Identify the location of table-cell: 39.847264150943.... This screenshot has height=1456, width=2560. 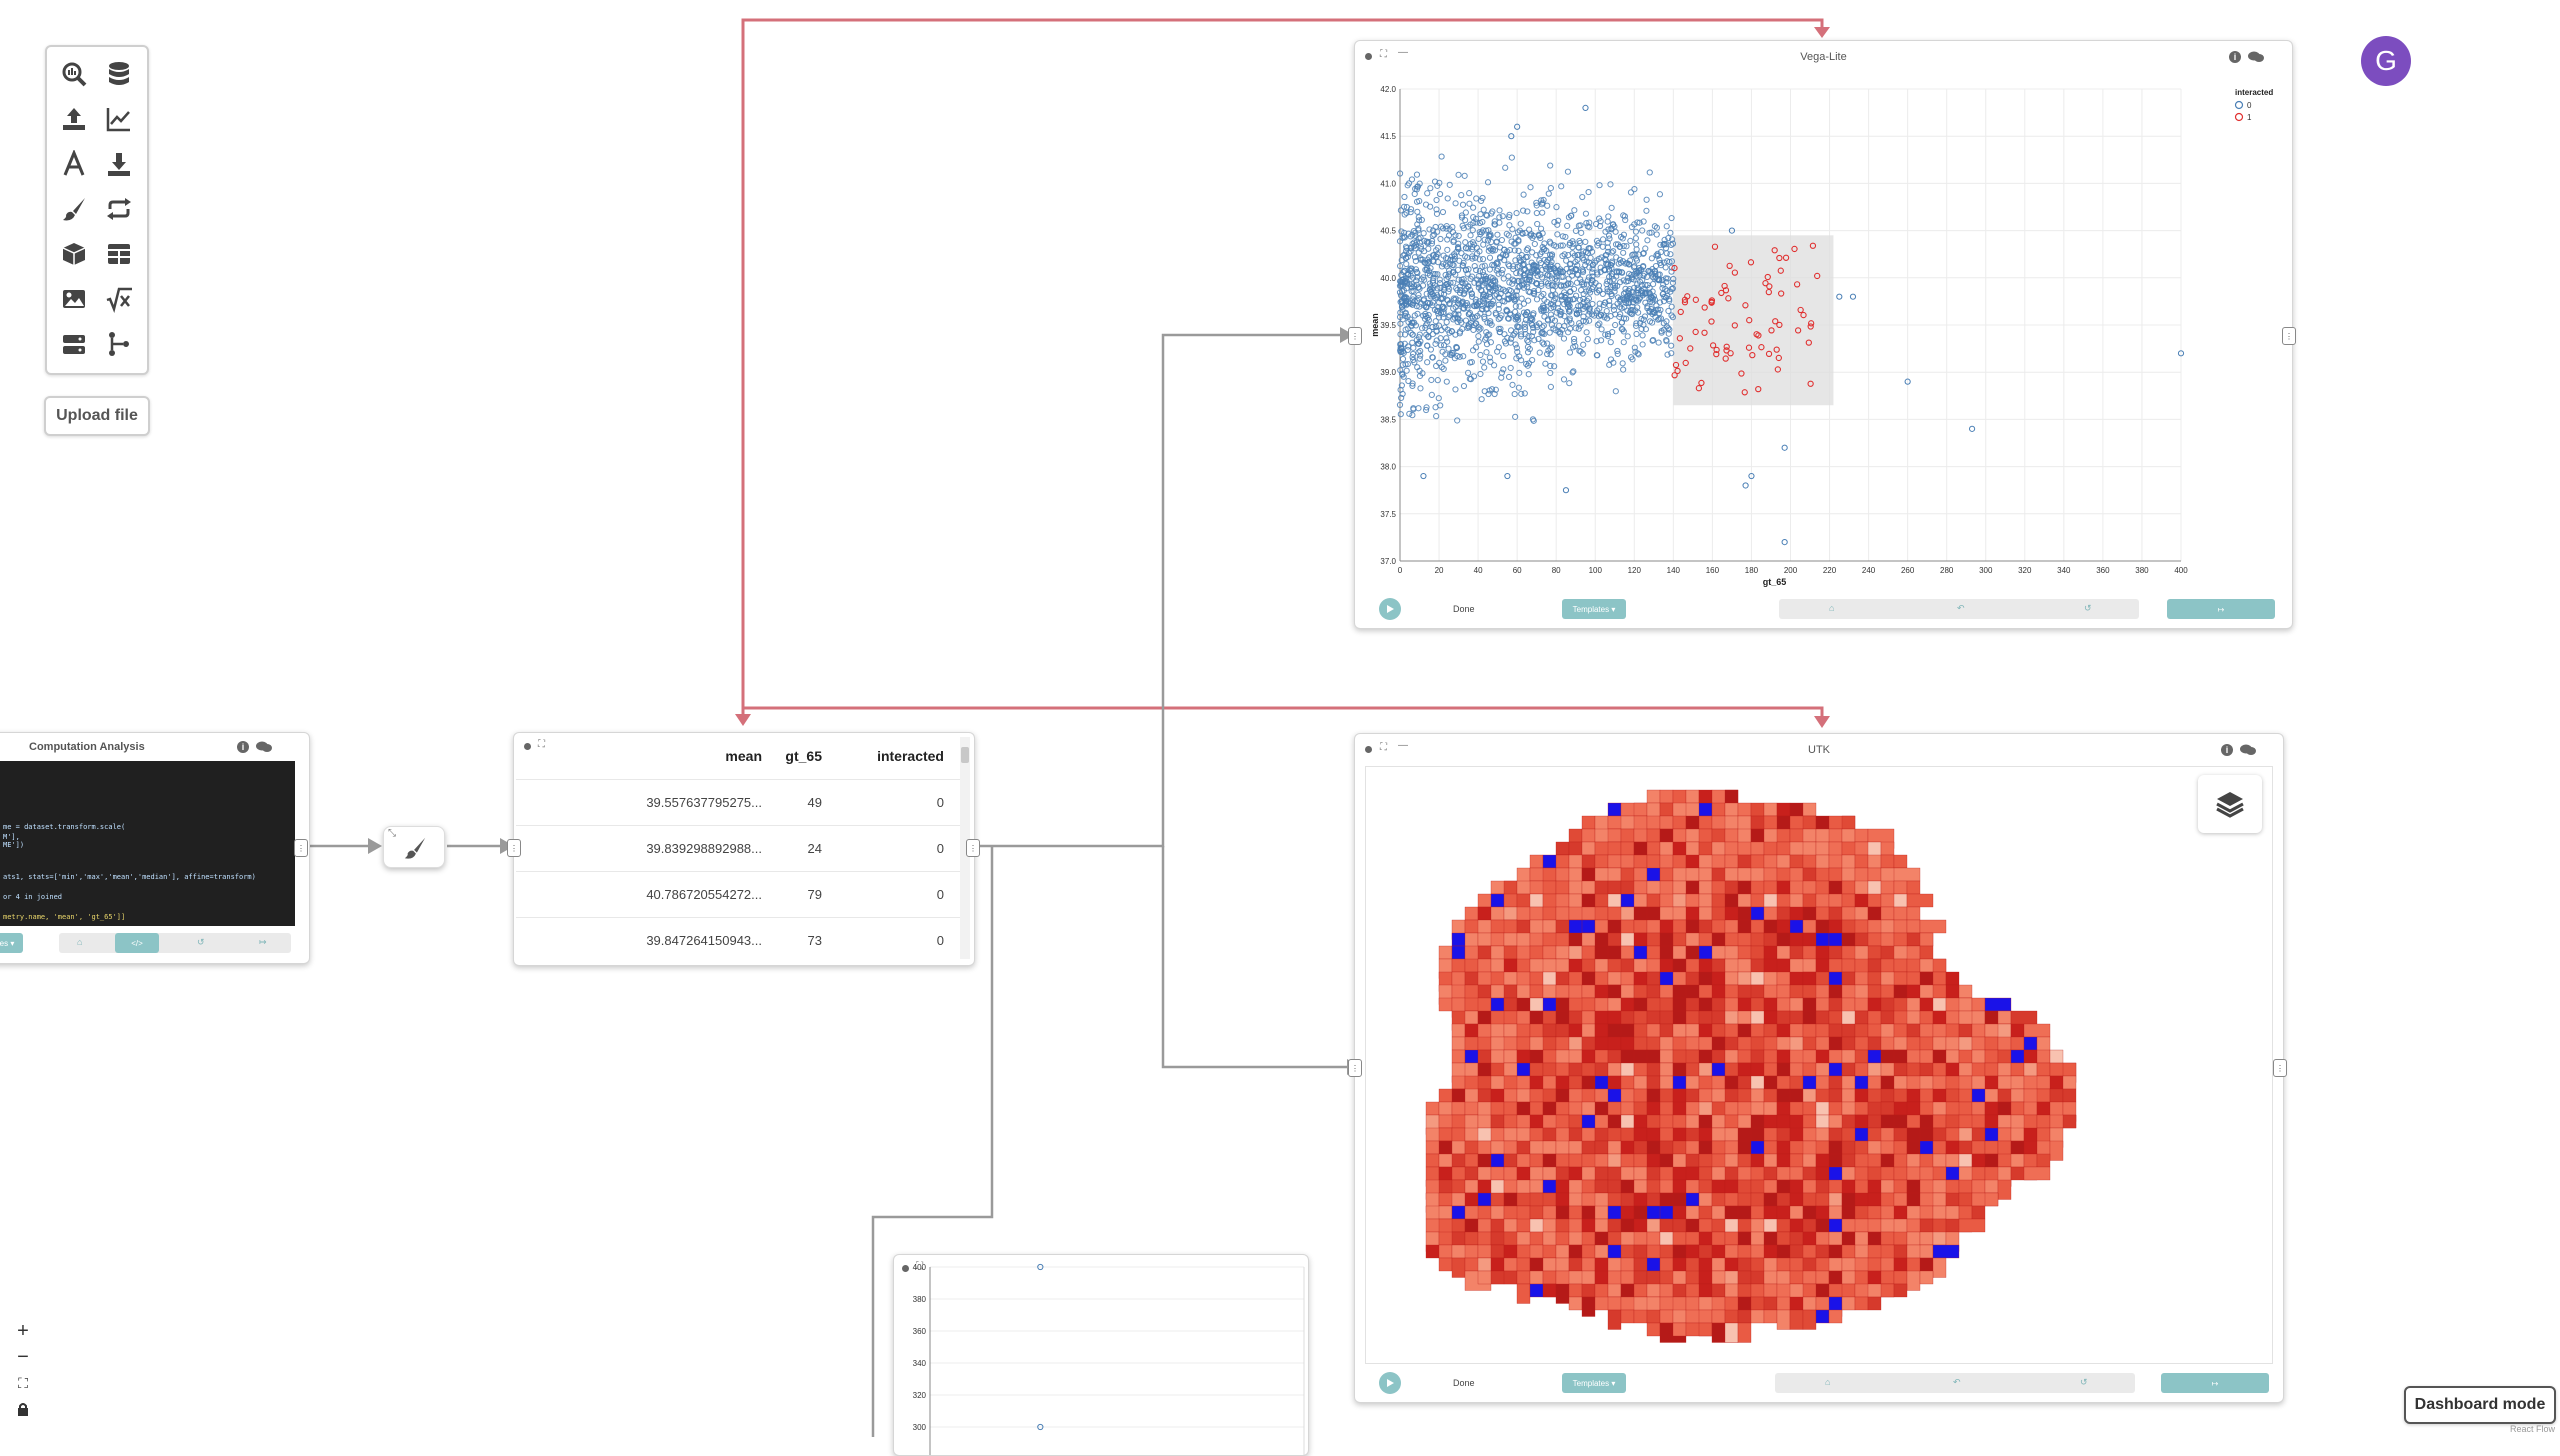
(704, 940).